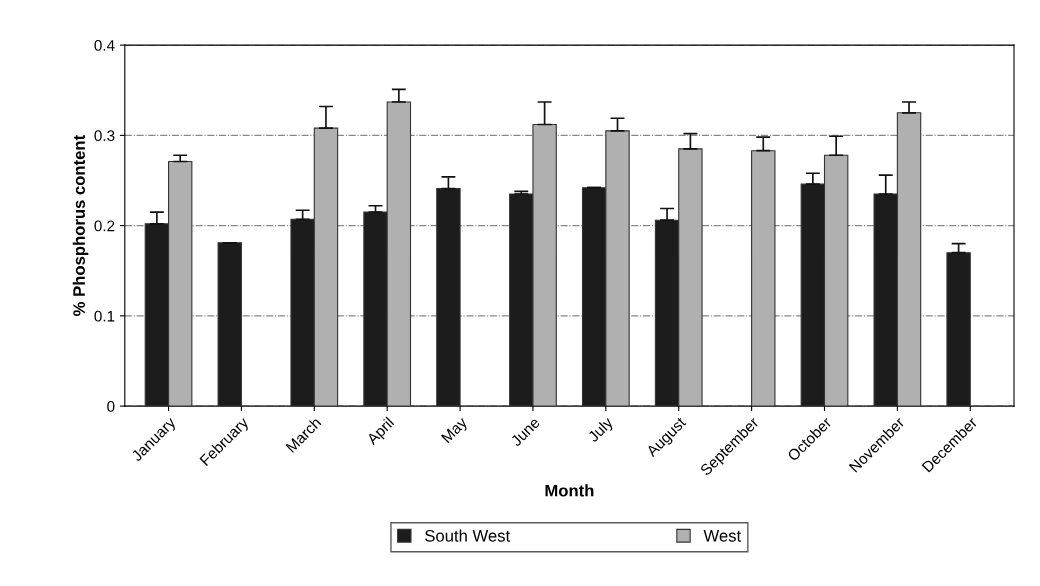  Describe the element at coordinates (104, 226) in the screenshot. I see `y-tick-label: 0.2` at that location.